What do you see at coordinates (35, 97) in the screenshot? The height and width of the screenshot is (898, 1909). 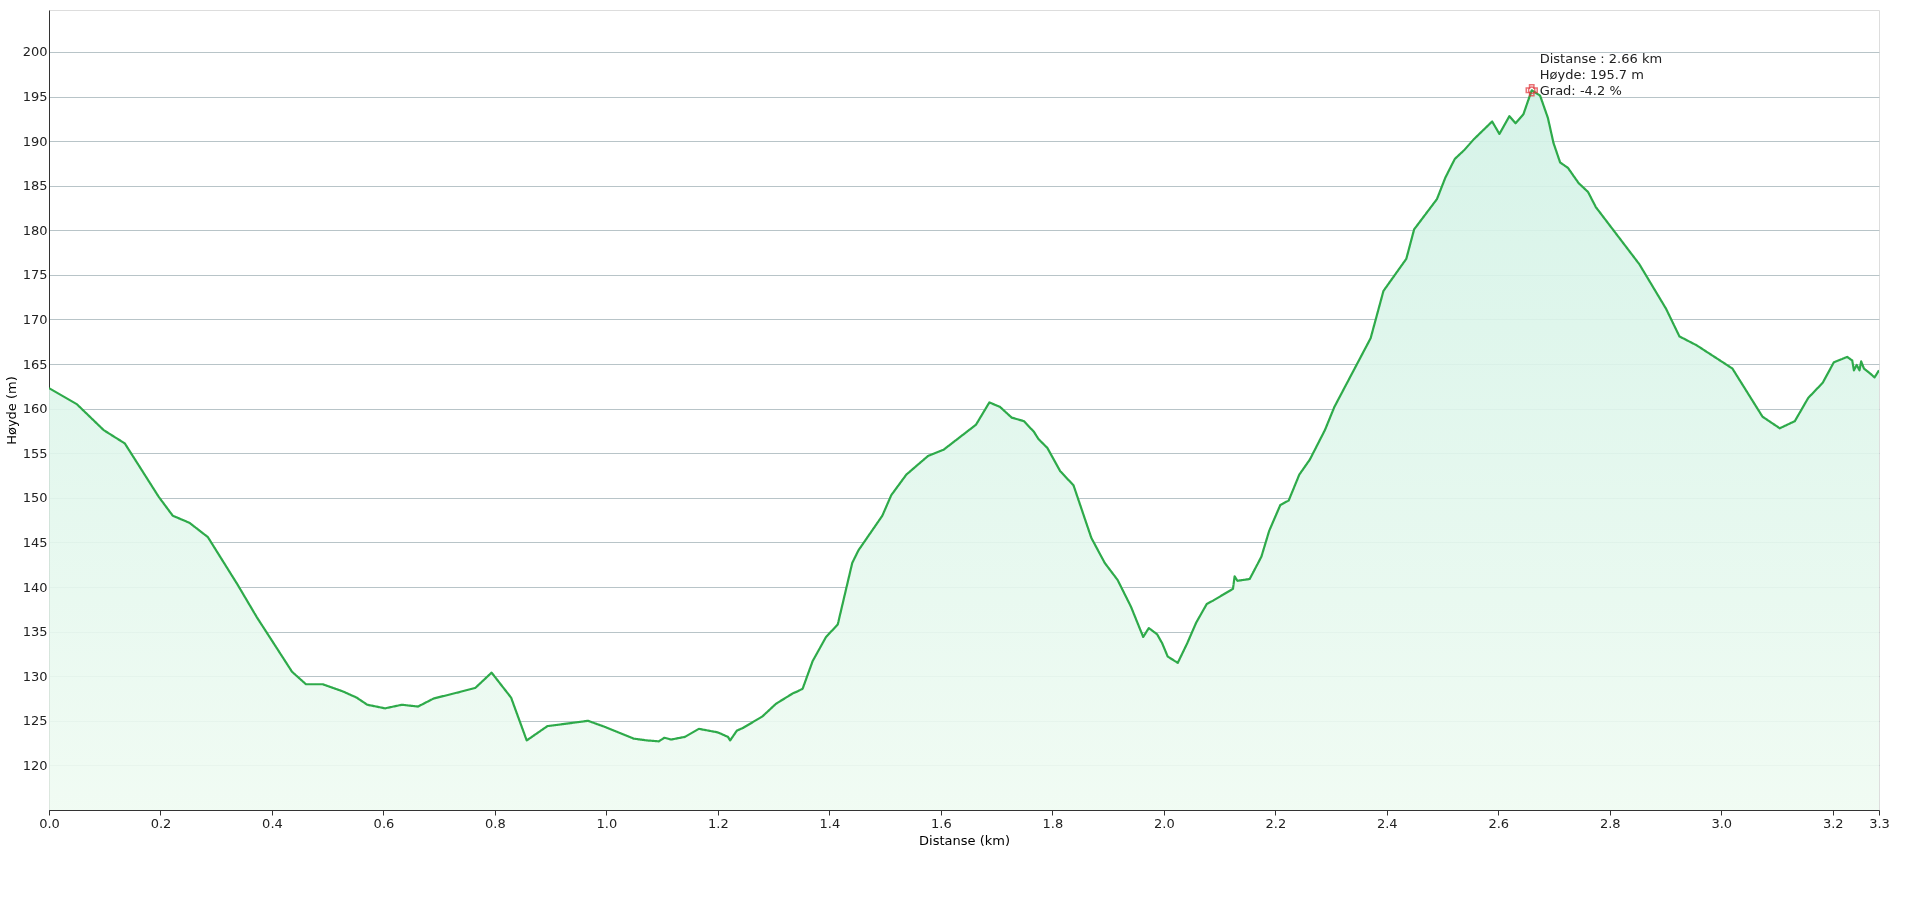 I see `y-tick-label: 195` at bounding box center [35, 97].